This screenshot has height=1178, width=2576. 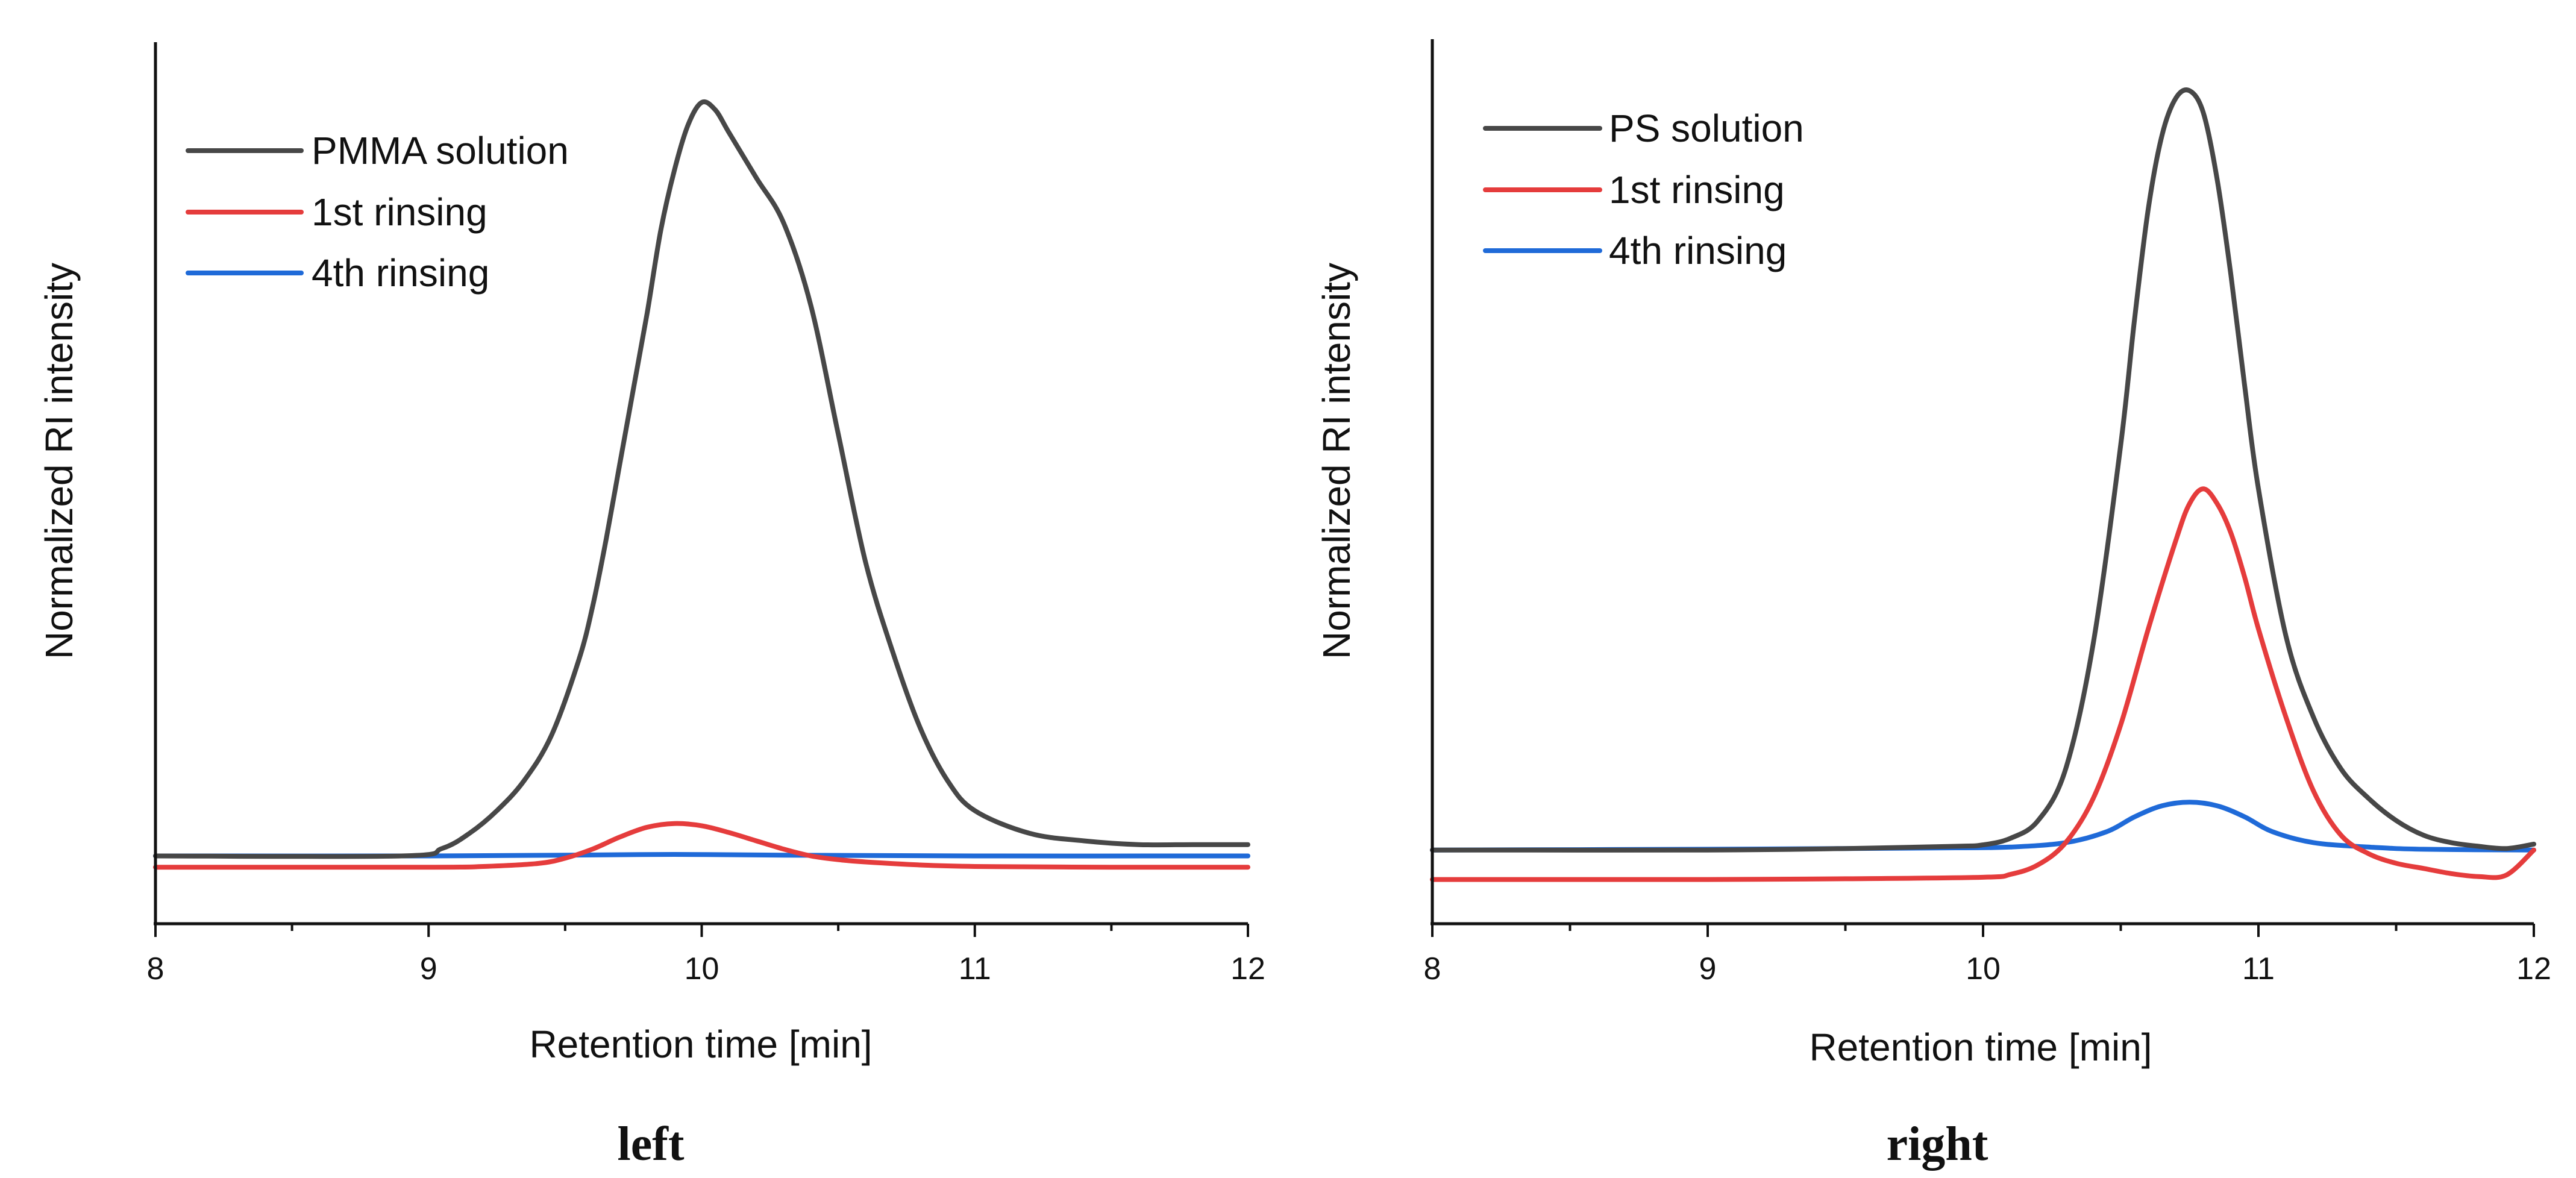 I want to click on right-x-tick-label-10: 10, so click(x=1983, y=968).